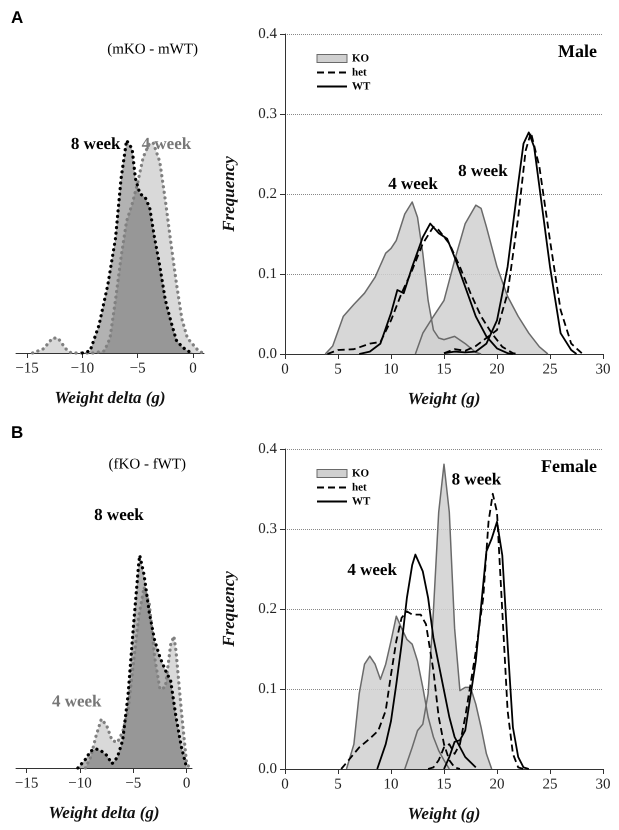  I want to click on text: 8 week, so click(119, 514).